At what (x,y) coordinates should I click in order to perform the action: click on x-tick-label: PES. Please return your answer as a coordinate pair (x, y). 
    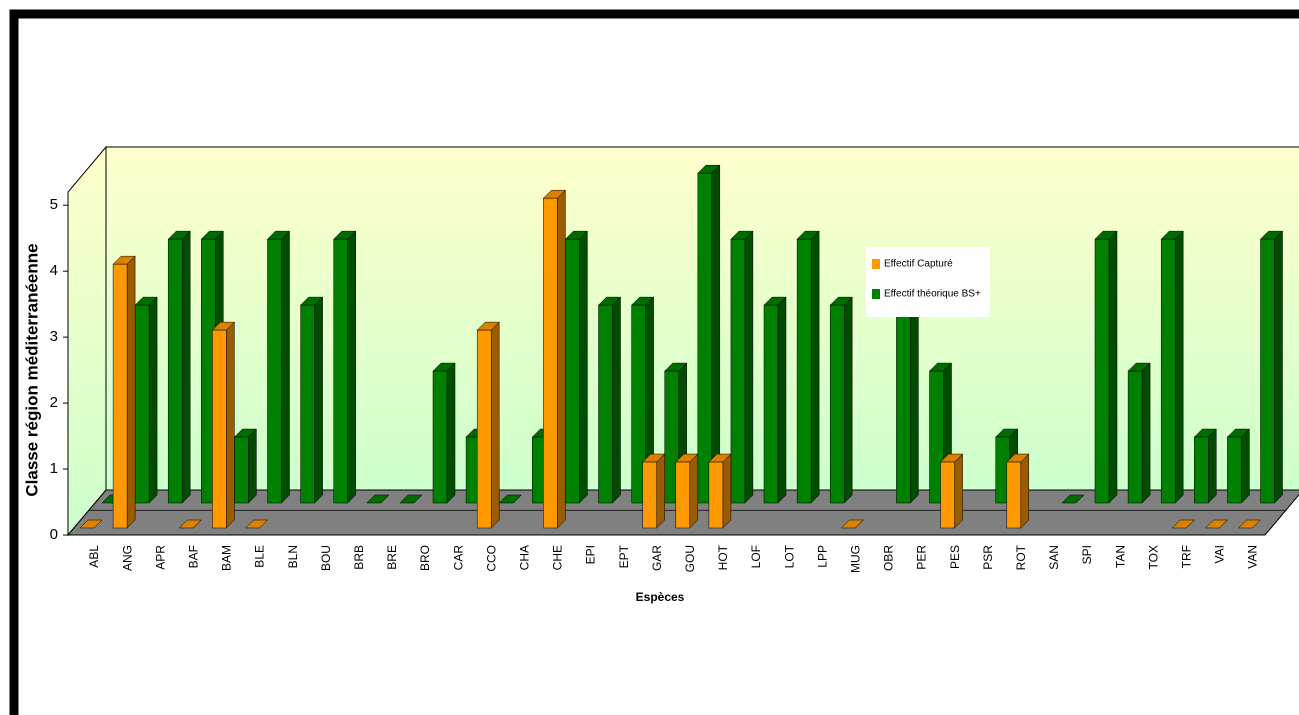
    Looking at the image, I should click on (955, 557).